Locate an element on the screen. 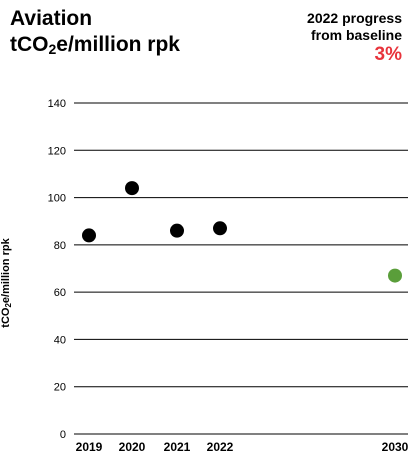 This screenshot has width=408, height=456. y-tick-label-60: 60 is located at coordinates (60, 293).